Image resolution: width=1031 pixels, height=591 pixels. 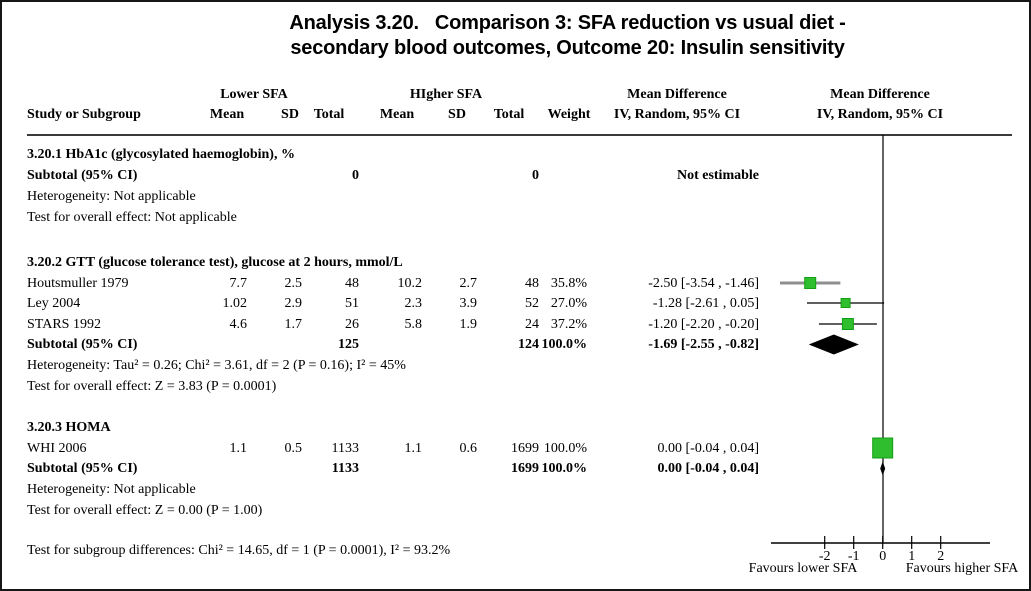 What do you see at coordinates (525, 468) in the screenshot?
I see `cell-subtotal-total-higher: 1699` at bounding box center [525, 468].